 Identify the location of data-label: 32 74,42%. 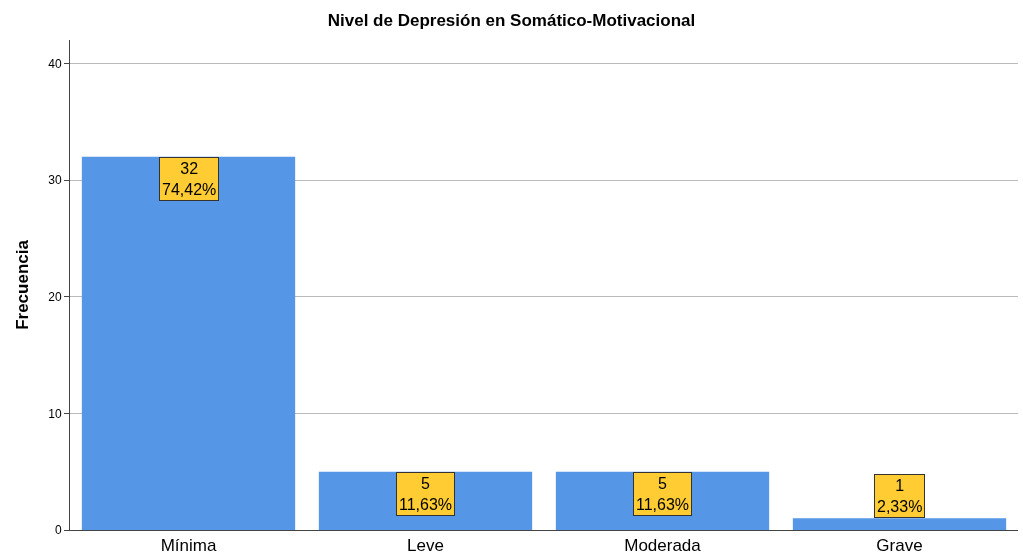
(189, 179).